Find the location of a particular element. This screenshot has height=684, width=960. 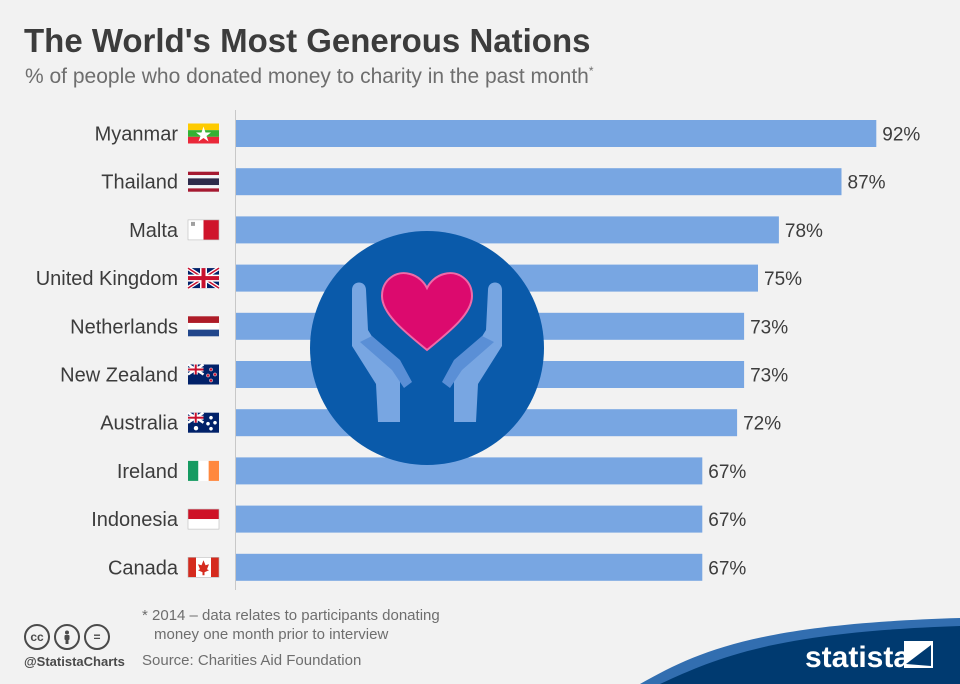

cc-icon: cc is located at coordinates (37, 637).